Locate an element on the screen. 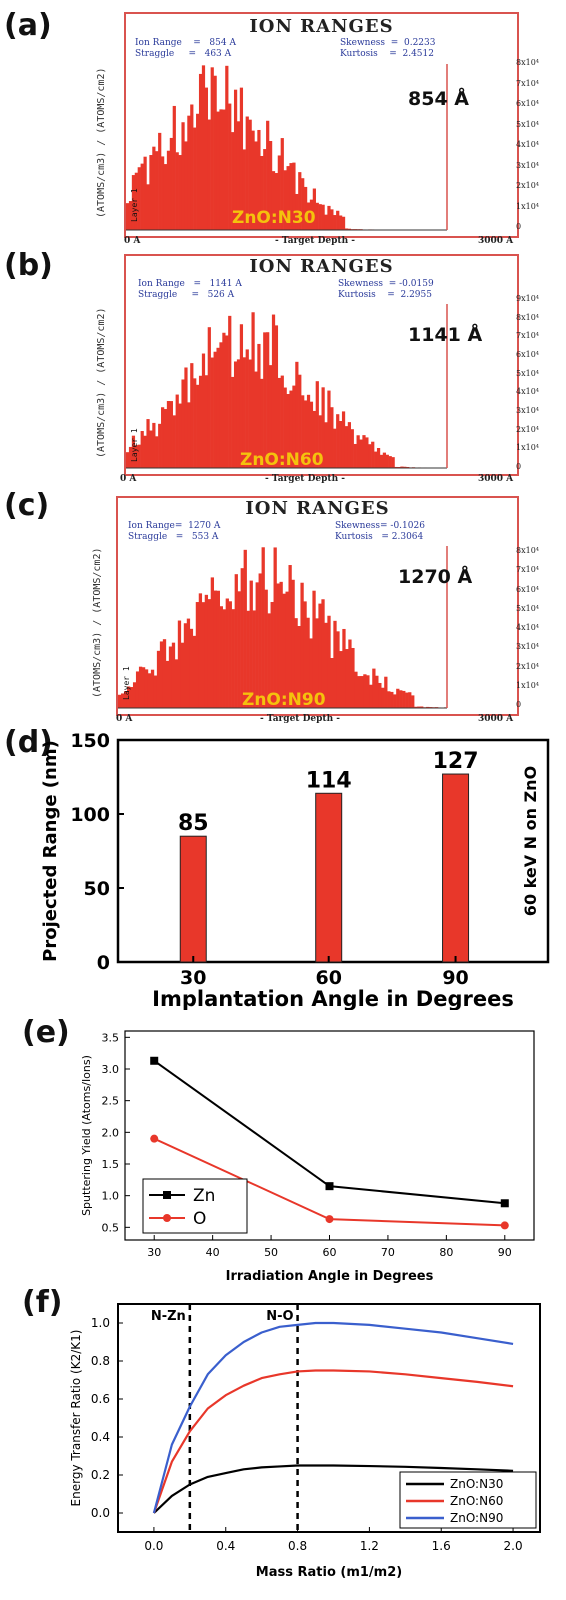 Image resolution: width=566 pixels, height=1600 pixels. x-tick-label: 0.4 is located at coordinates (225, 1546).